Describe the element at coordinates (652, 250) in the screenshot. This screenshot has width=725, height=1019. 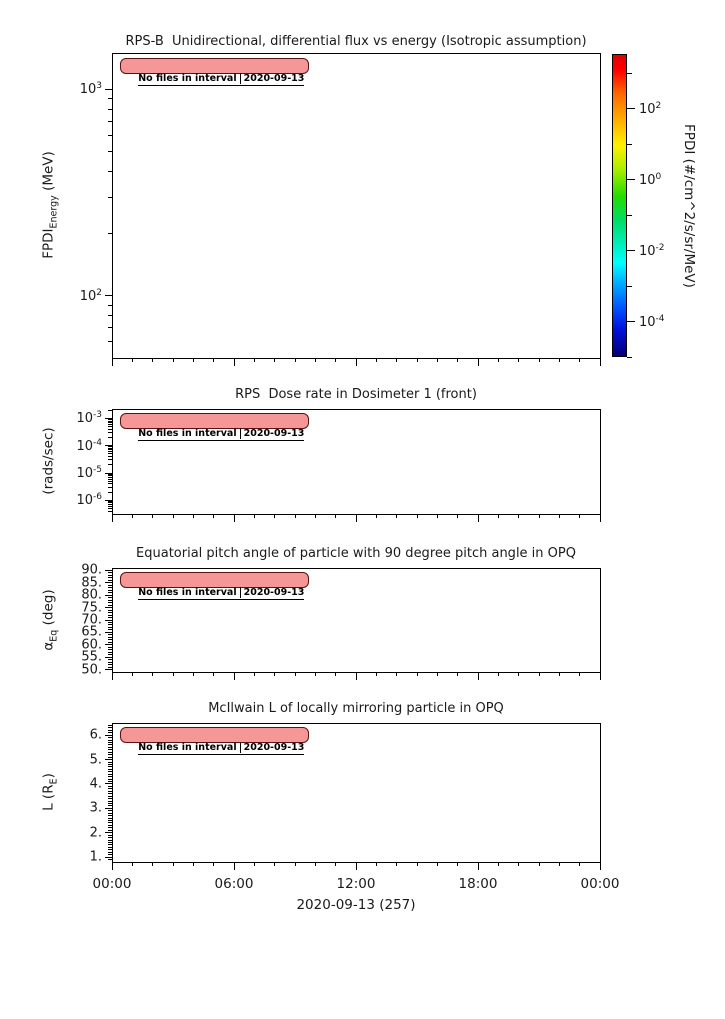
I see `colorbar-tick-label: 10⁻²` at that location.